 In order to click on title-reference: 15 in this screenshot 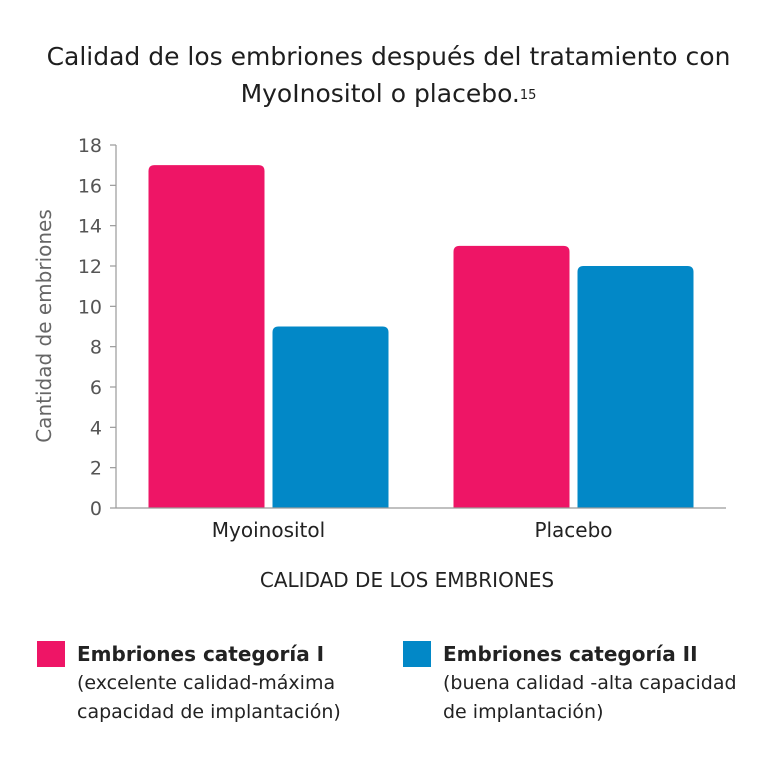, I will do `click(528, 95)`.